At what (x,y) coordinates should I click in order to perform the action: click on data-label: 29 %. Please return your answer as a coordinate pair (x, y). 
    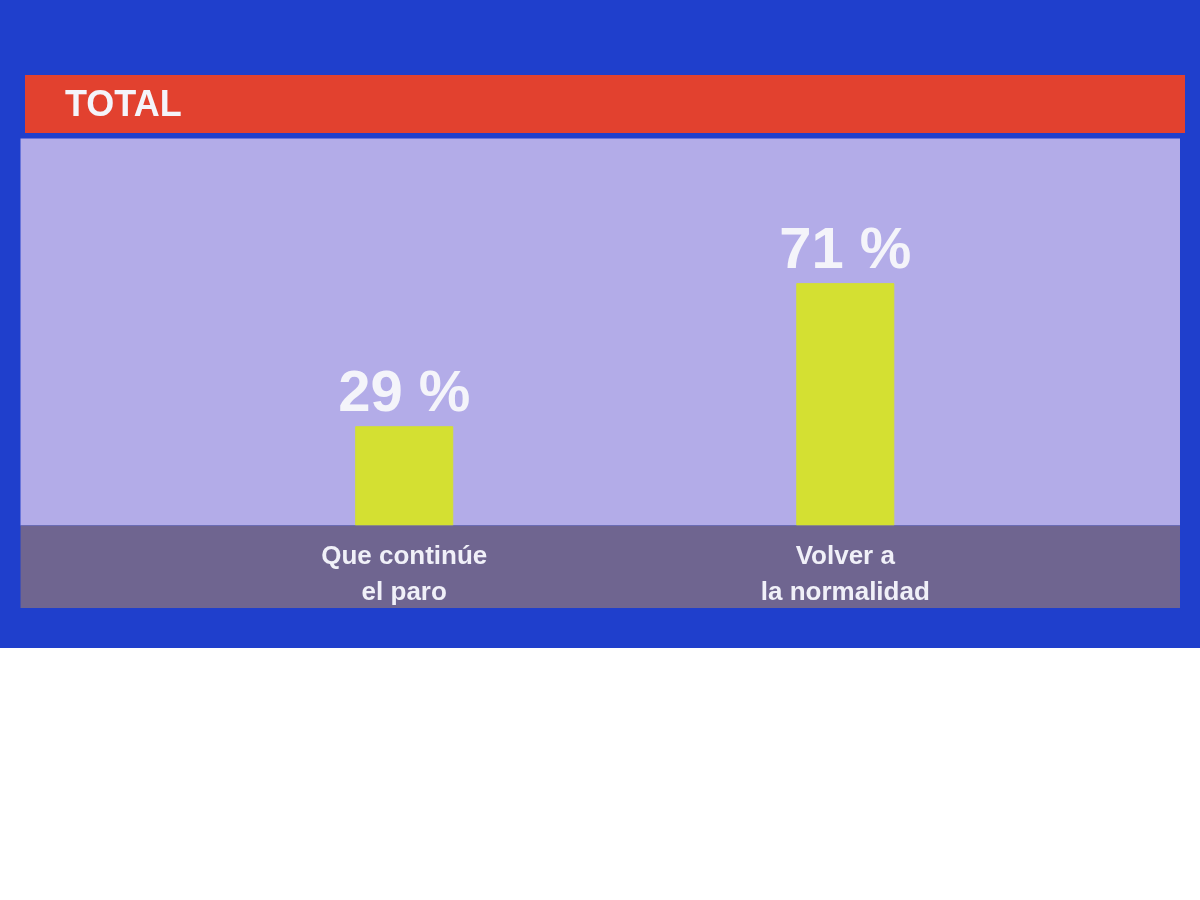
    Looking at the image, I should click on (404, 390).